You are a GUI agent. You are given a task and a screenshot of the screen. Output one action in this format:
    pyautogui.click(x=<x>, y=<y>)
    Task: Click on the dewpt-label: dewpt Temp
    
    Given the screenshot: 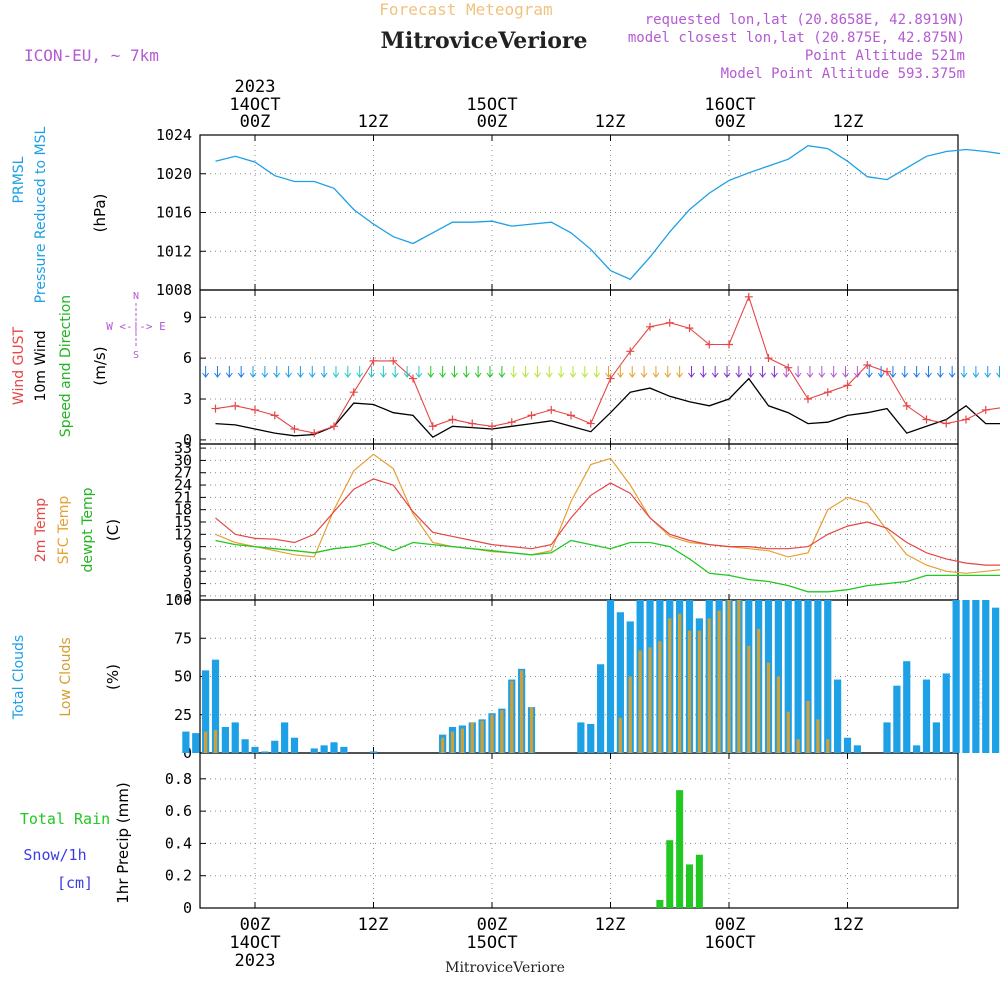 What is the action you would take?
    pyautogui.click(x=88, y=529)
    